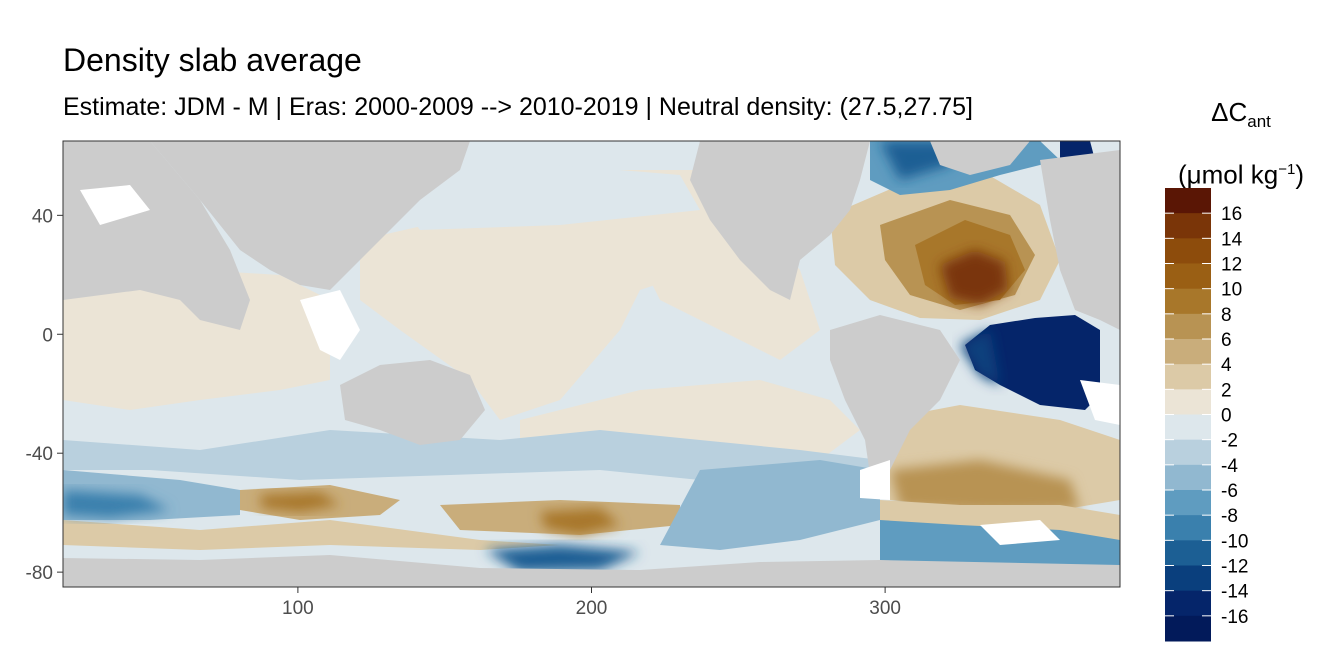 This screenshot has width=1344, height=672. What do you see at coordinates (1228, 174) in the screenshot?
I see `legend-unit-prefix: (μmol kg` at bounding box center [1228, 174].